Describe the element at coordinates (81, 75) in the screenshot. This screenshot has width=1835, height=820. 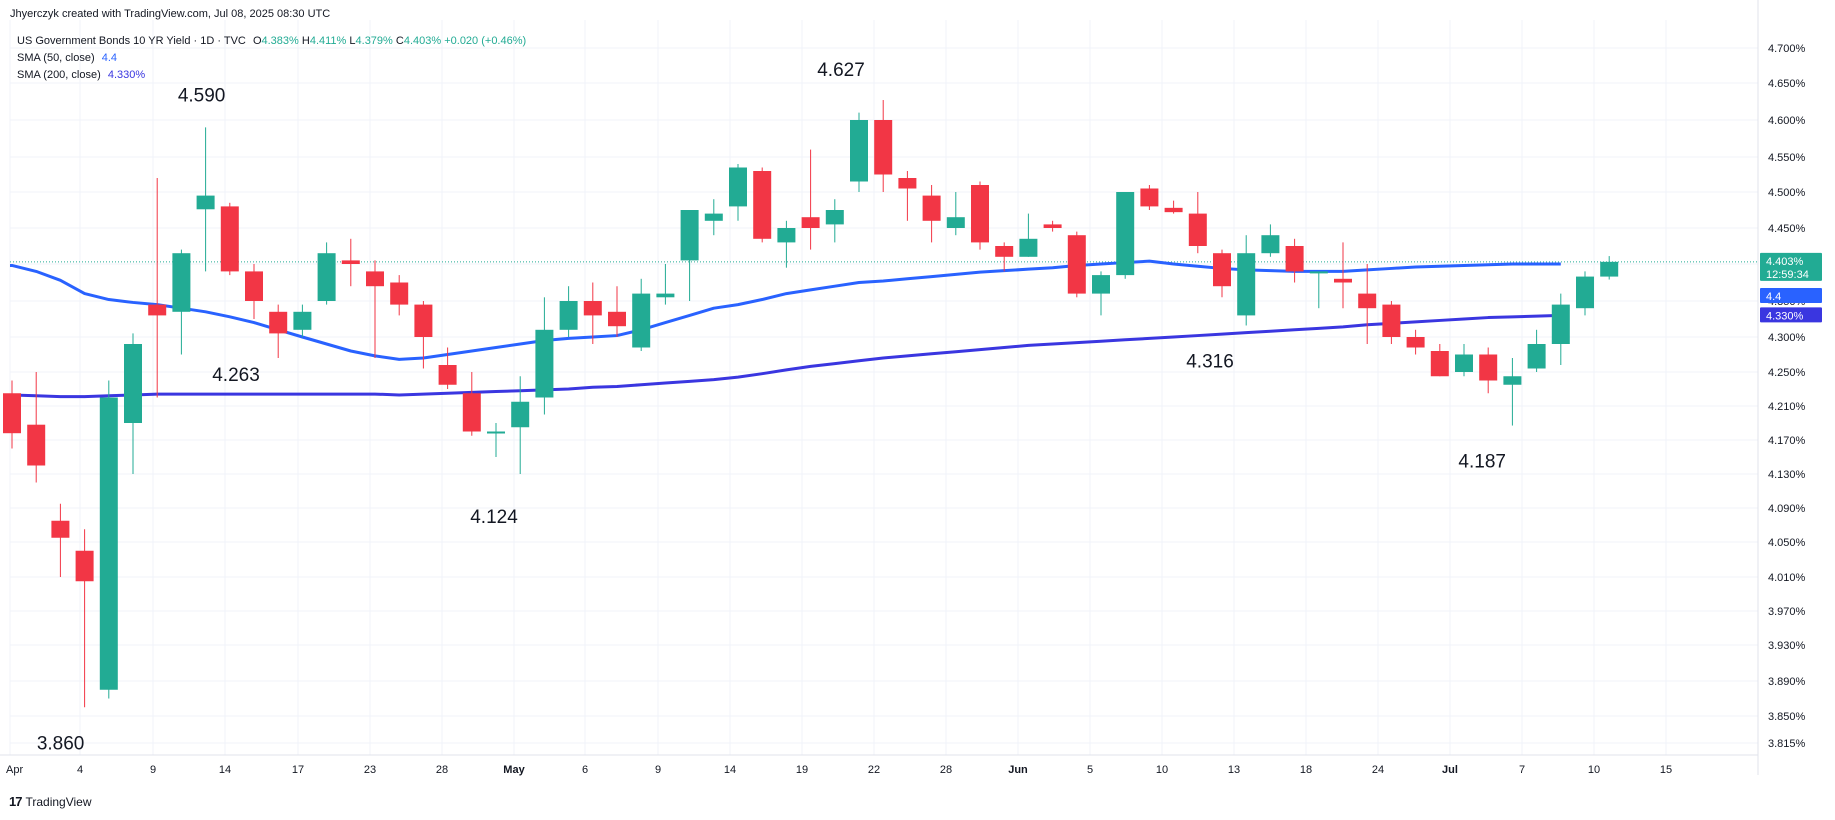
I see `sma200-legend: SMA (200, close) 4.330%` at that location.